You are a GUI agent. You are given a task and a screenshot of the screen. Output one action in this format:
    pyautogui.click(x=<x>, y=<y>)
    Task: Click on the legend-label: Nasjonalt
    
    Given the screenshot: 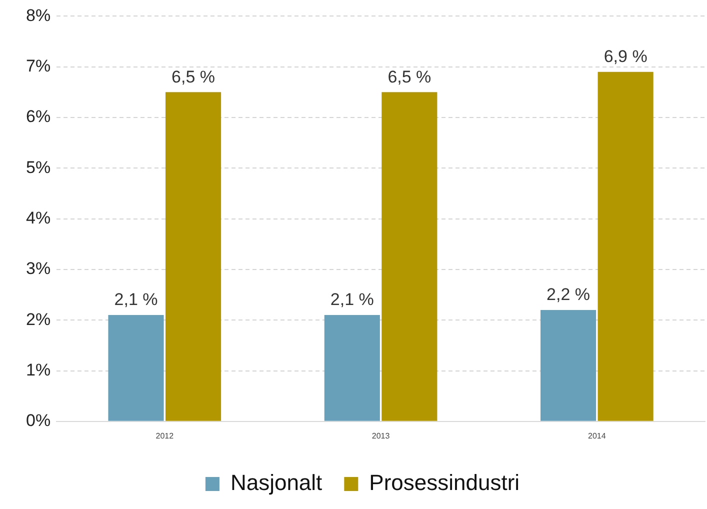 What is the action you would take?
    pyautogui.click(x=276, y=483)
    